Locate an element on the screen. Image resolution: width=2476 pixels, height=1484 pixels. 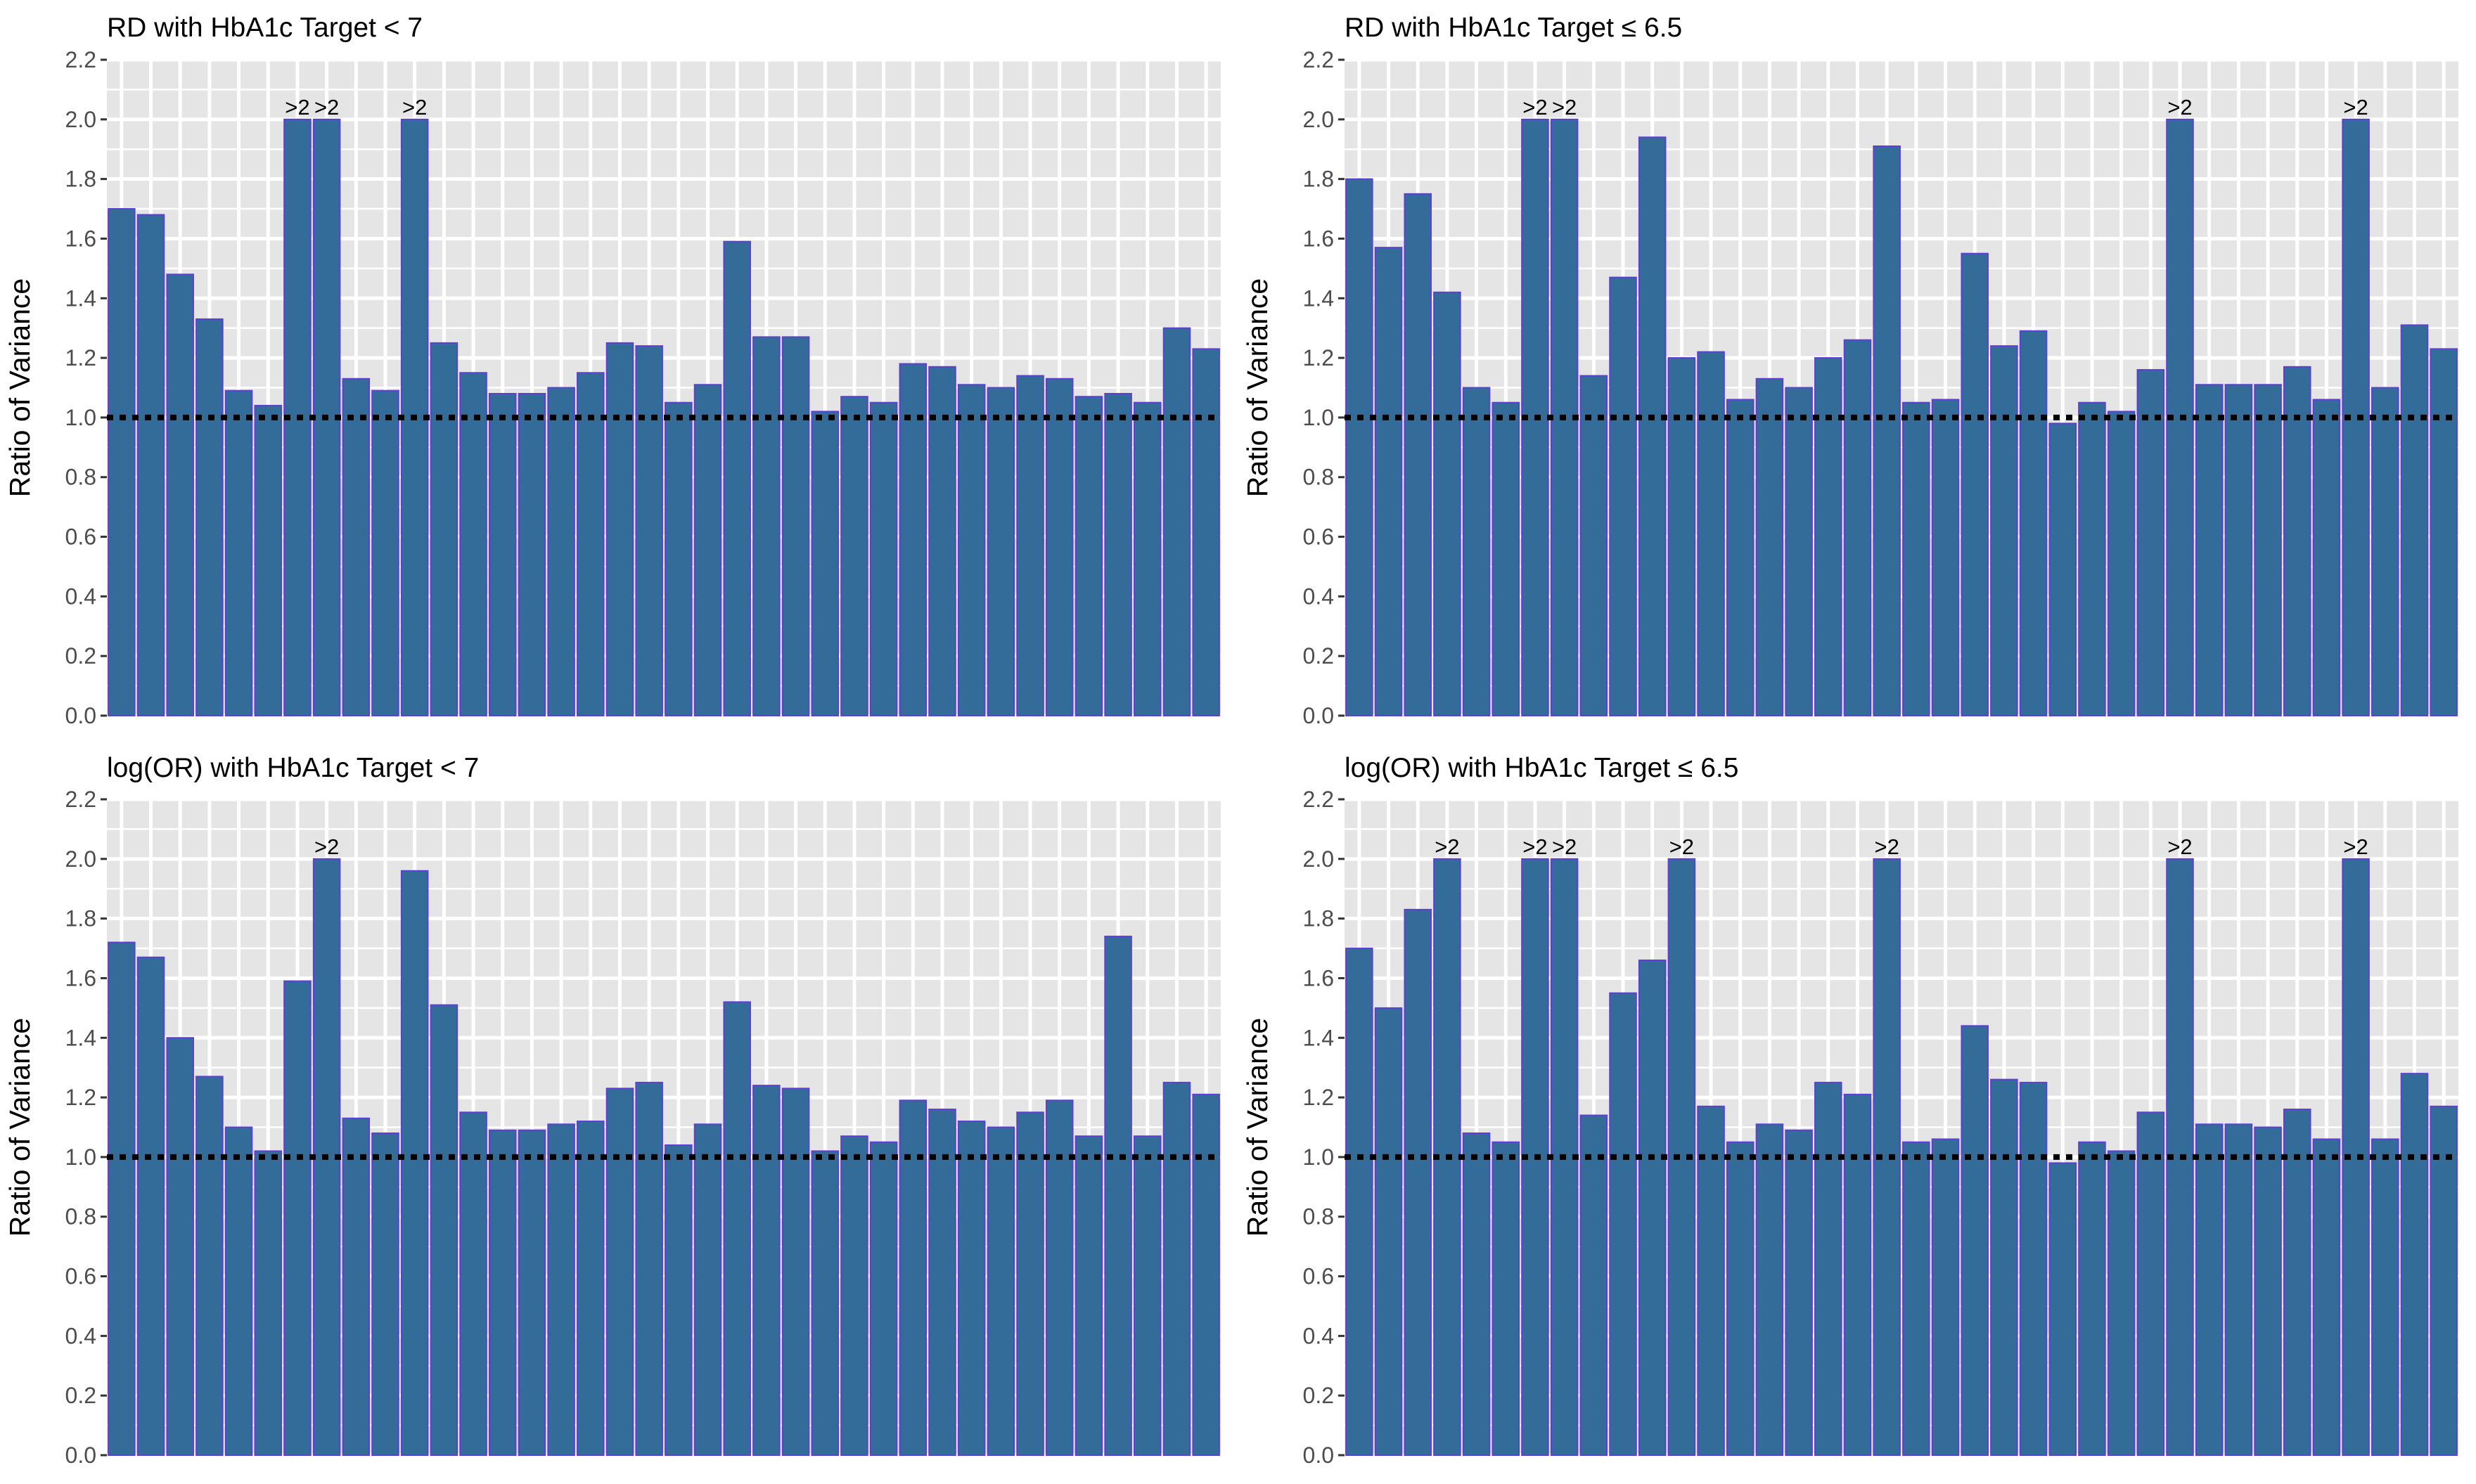
chart-title: RD with HbA1c Target < 7 is located at coordinates (265, 28).